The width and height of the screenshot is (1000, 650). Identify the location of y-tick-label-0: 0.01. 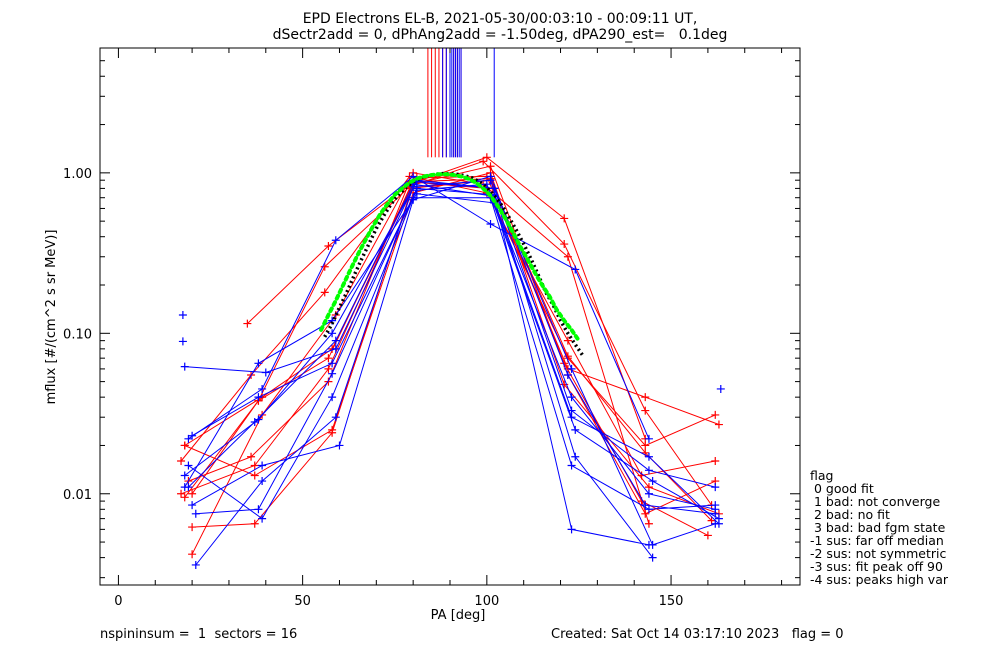
(77, 495).